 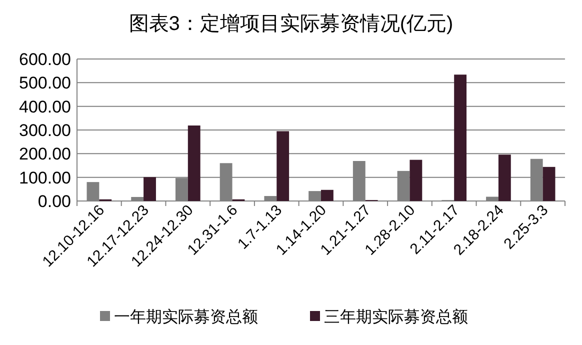 What do you see at coordinates (45, 83) in the screenshot?
I see `y-tick-label: 500.00` at bounding box center [45, 83].